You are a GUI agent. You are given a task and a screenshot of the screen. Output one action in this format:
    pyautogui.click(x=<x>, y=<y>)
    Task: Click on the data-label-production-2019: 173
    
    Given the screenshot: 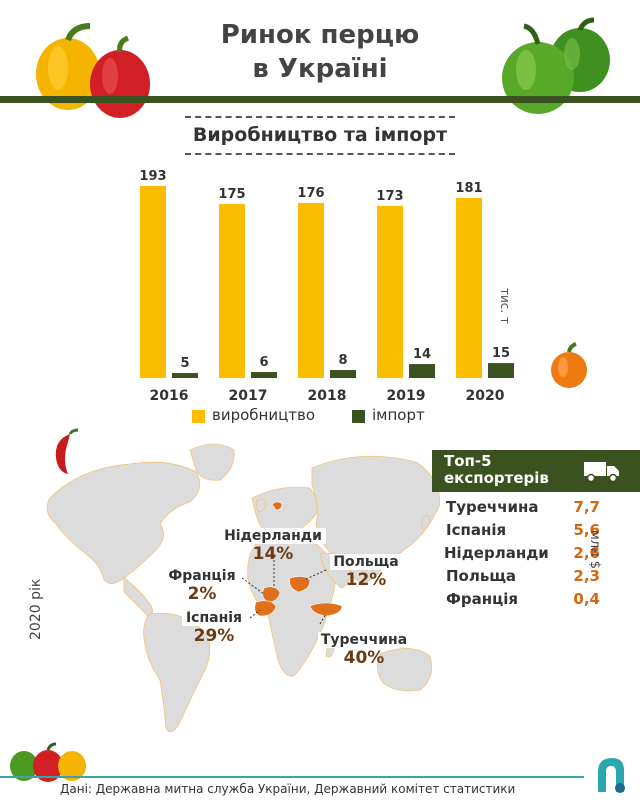 What is the action you would take?
    pyautogui.click(x=389, y=196)
    